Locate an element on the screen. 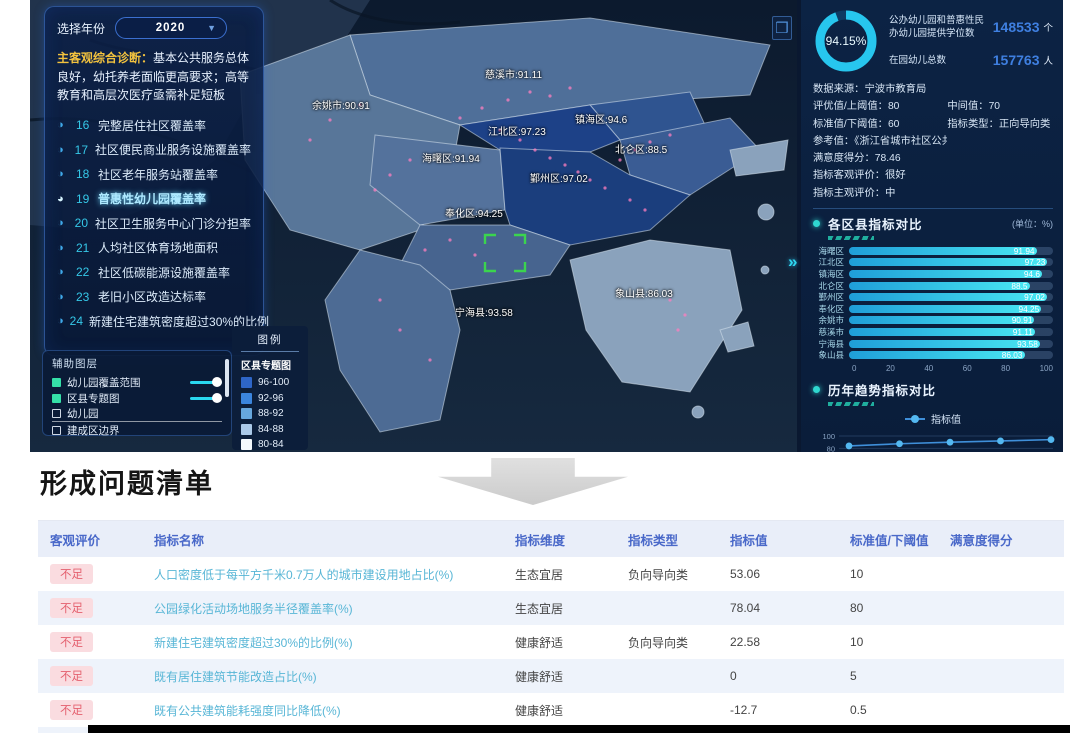 The image size is (1070, 733). info-line: 标准值/下阈值：60 指标类型：正向导向类 is located at coordinates (933, 124).